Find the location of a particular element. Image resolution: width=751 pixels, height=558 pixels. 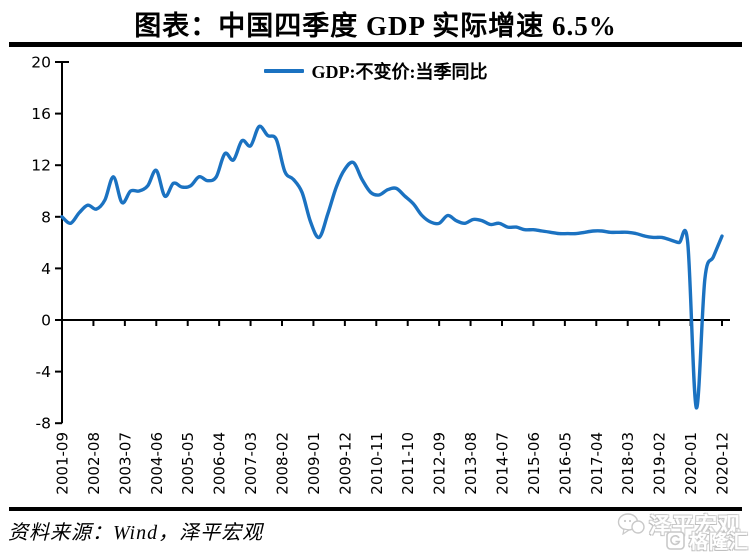

chart-legend: GDP:不变价:当季同比 is located at coordinates (375, 71).